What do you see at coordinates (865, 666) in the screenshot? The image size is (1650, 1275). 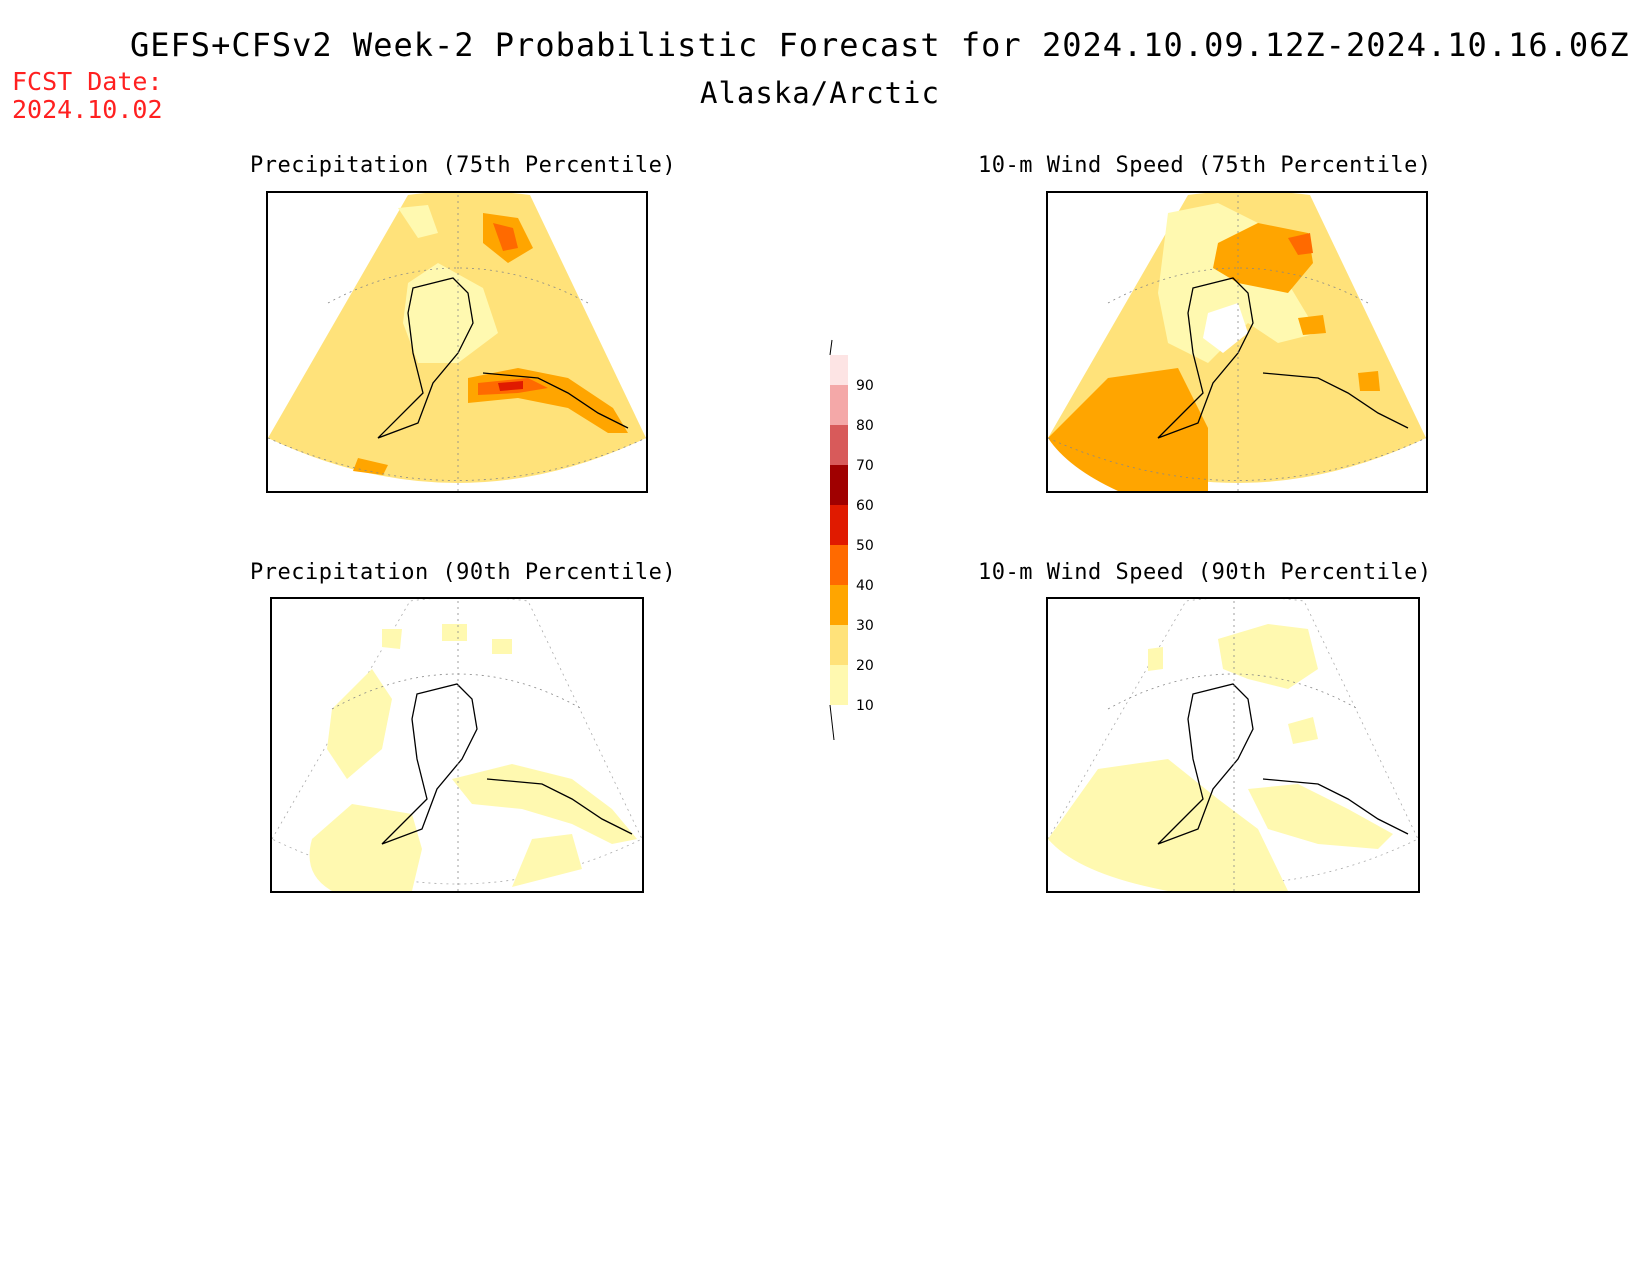 I see `colorbar-tick-20: 20` at bounding box center [865, 666].